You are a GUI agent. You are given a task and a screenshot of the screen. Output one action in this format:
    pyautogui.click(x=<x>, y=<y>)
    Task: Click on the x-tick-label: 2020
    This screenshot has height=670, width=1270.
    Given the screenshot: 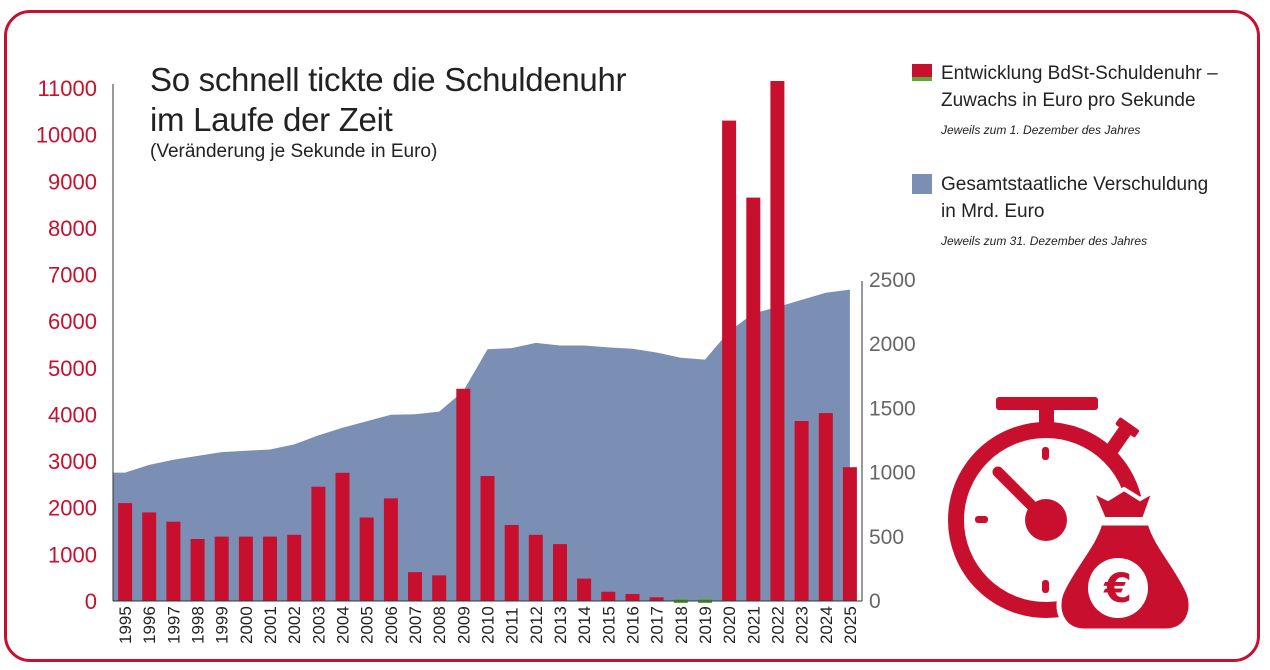 What is the action you would take?
    pyautogui.click(x=729, y=625)
    